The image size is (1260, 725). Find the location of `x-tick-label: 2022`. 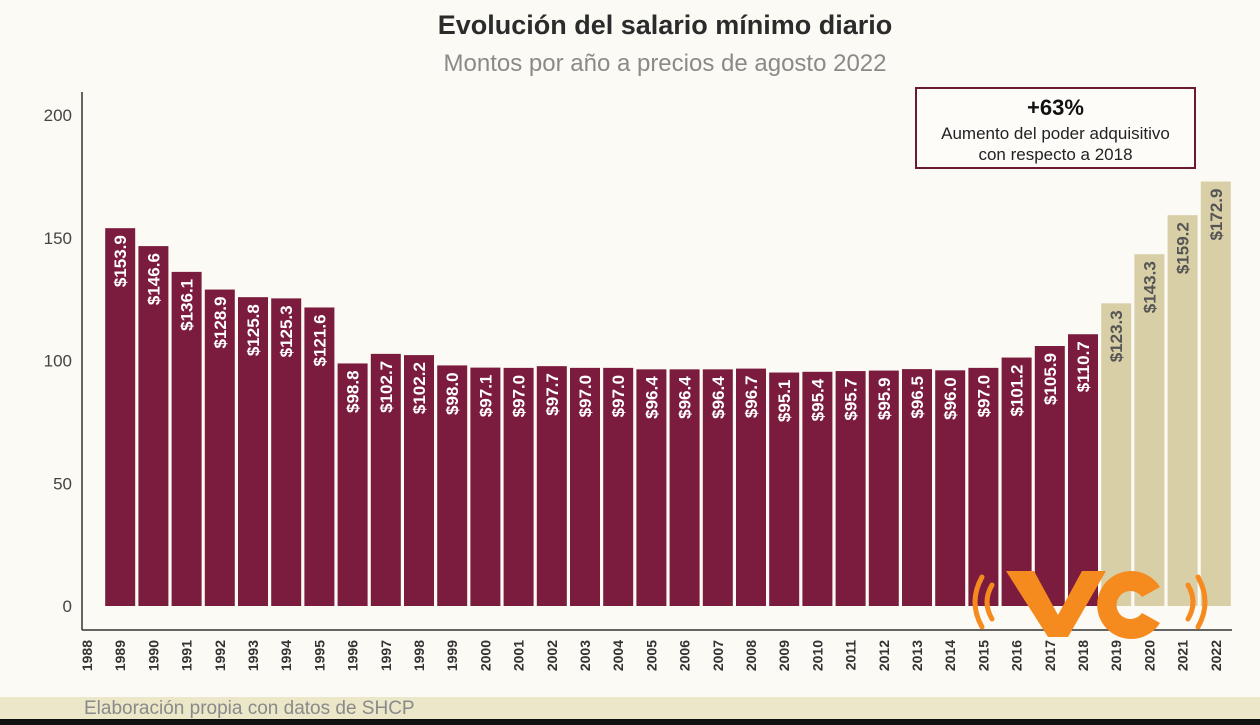

x-tick-label: 2022 is located at coordinates (1216, 655).